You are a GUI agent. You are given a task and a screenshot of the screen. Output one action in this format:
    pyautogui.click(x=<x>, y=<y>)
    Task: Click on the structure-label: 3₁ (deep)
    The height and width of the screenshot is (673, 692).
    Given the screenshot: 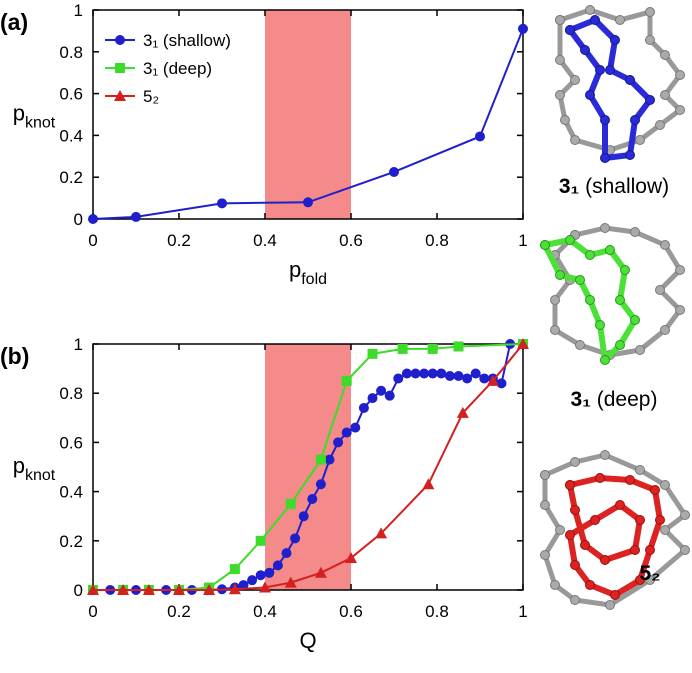 What is the action you would take?
    pyautogui.click(x=614, y=399)
    